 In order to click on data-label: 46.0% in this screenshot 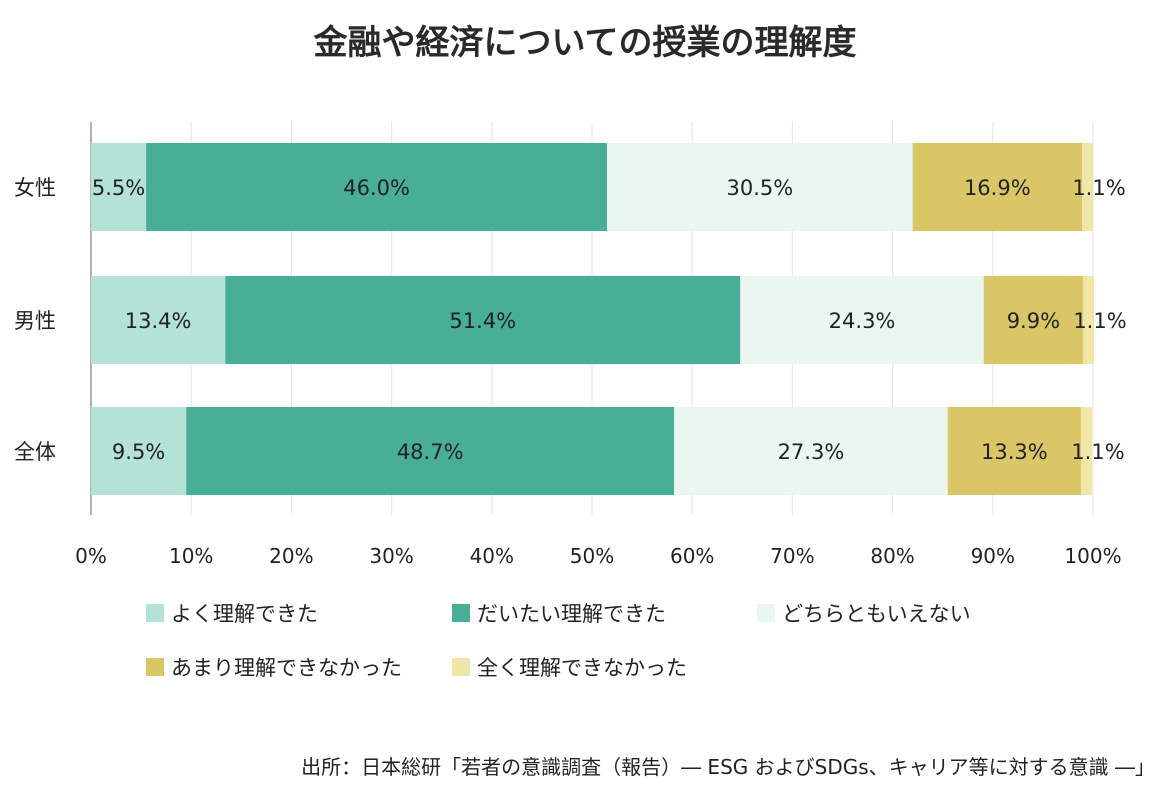, I will do `click(376, 188)`.